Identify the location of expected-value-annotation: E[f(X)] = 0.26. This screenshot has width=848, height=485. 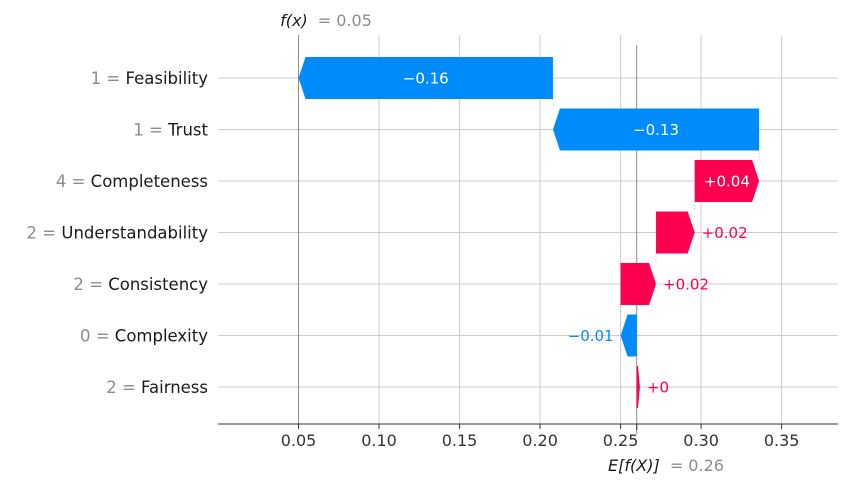
(666, 465).